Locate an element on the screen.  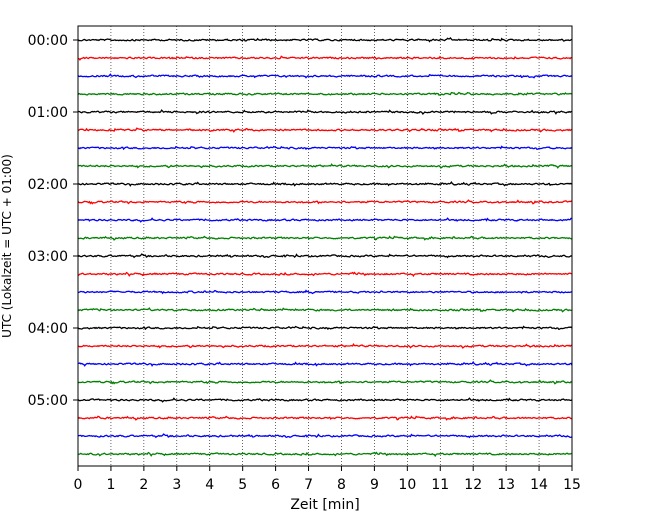
x-tick-label: 12 is located at coordinates (473, 485).